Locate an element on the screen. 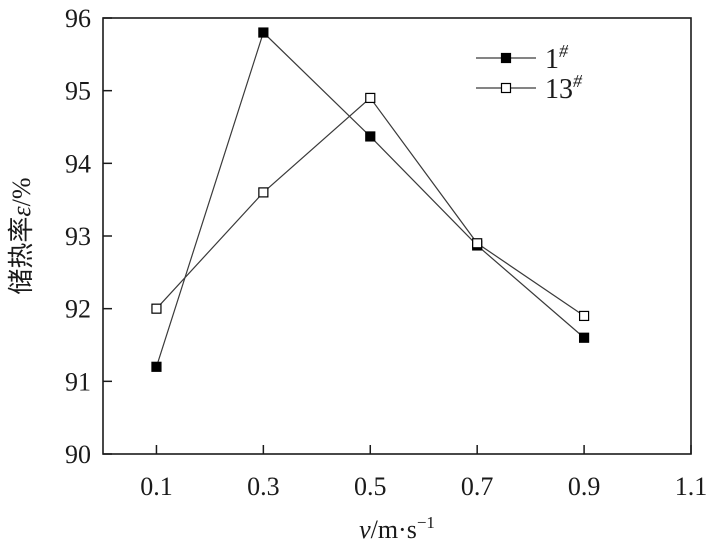 The height and width of the screenshot is (547, 710). y-tick-label: 92 is located at coordinates (78, 309).